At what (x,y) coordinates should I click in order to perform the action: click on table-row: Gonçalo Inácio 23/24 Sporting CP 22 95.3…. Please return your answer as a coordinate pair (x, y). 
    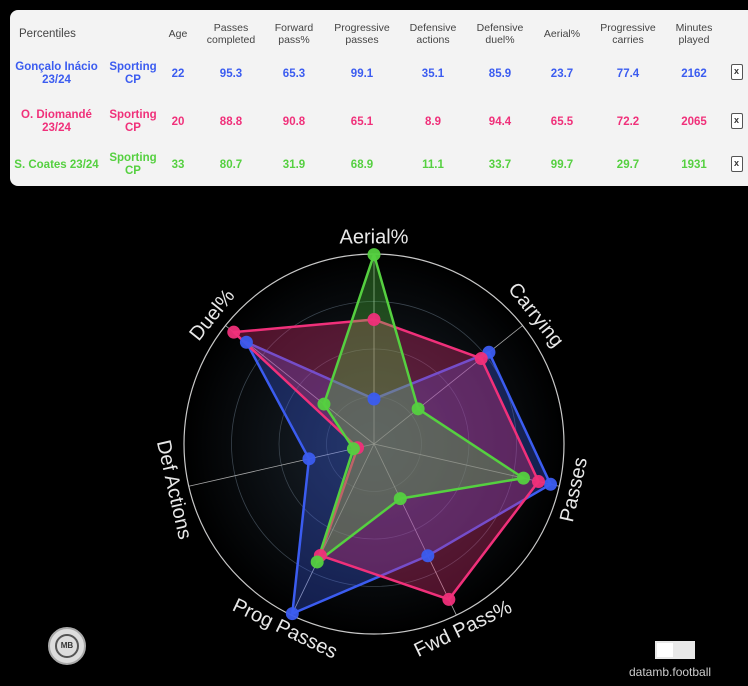
    Looking at the image, I should click on (379, 73).